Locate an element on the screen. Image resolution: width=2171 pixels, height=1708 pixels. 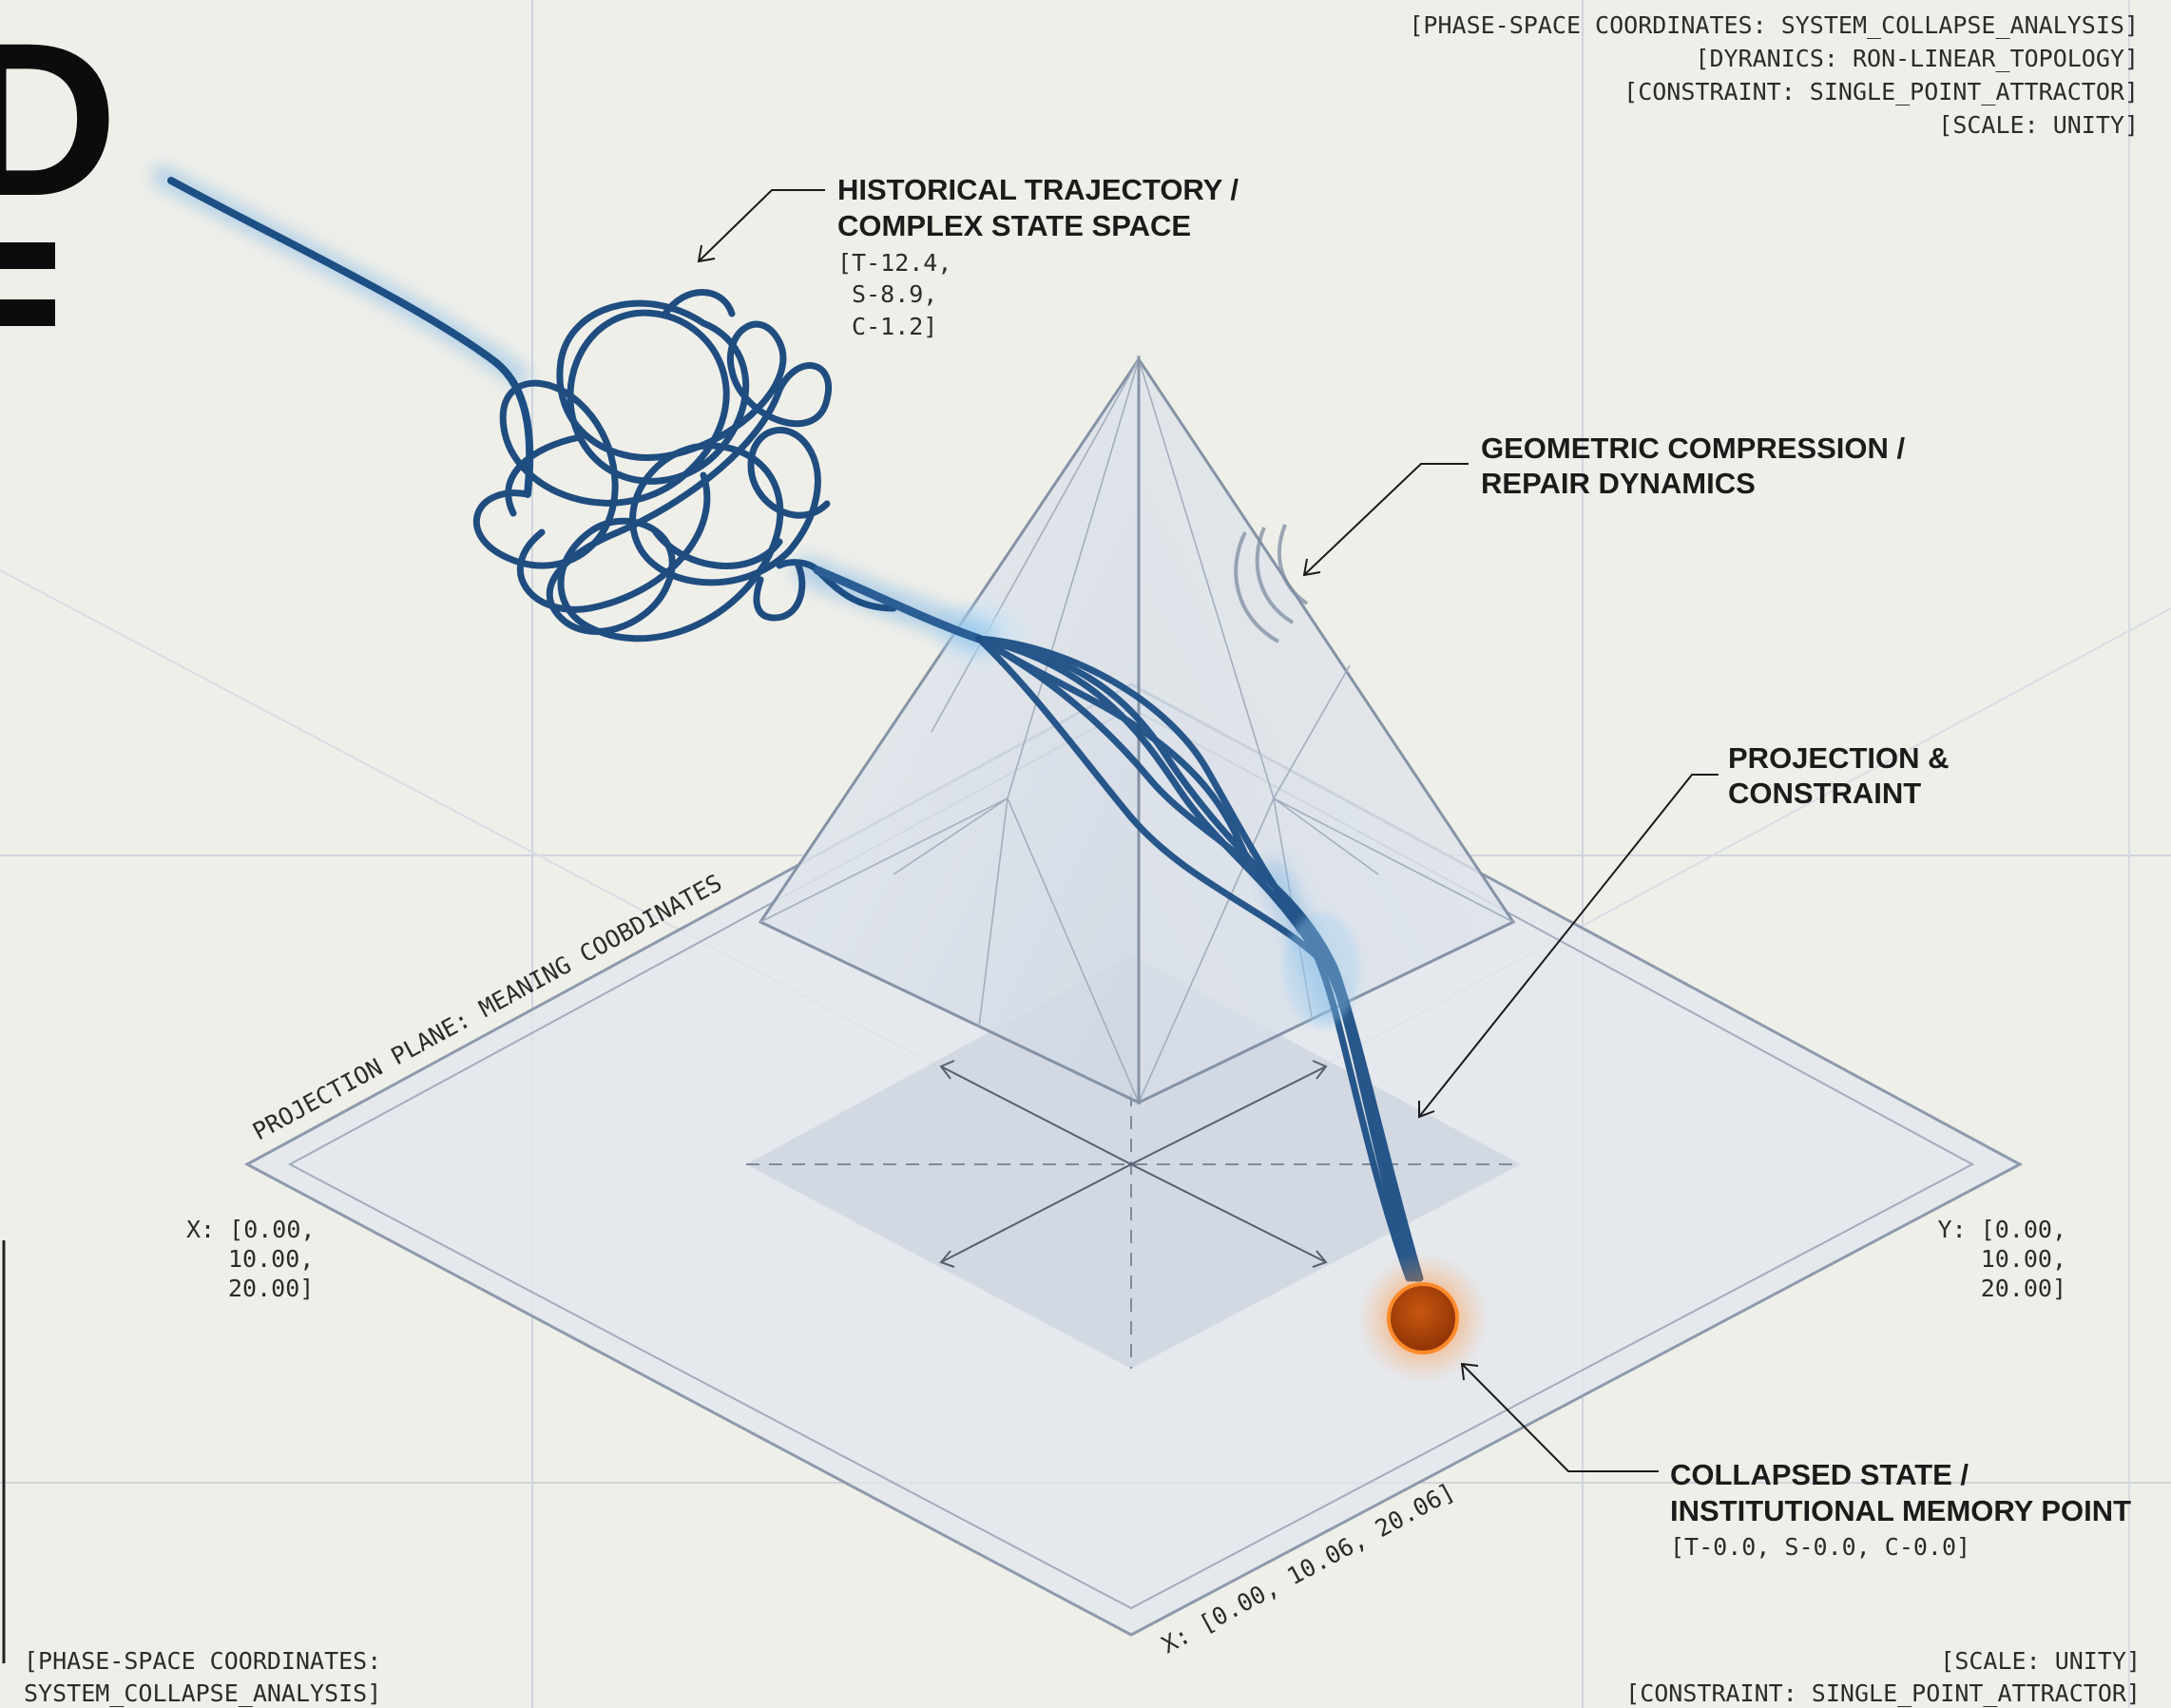
header-tag-scale: [SCALE: UNITY] is located at coordinates (2038, 125).